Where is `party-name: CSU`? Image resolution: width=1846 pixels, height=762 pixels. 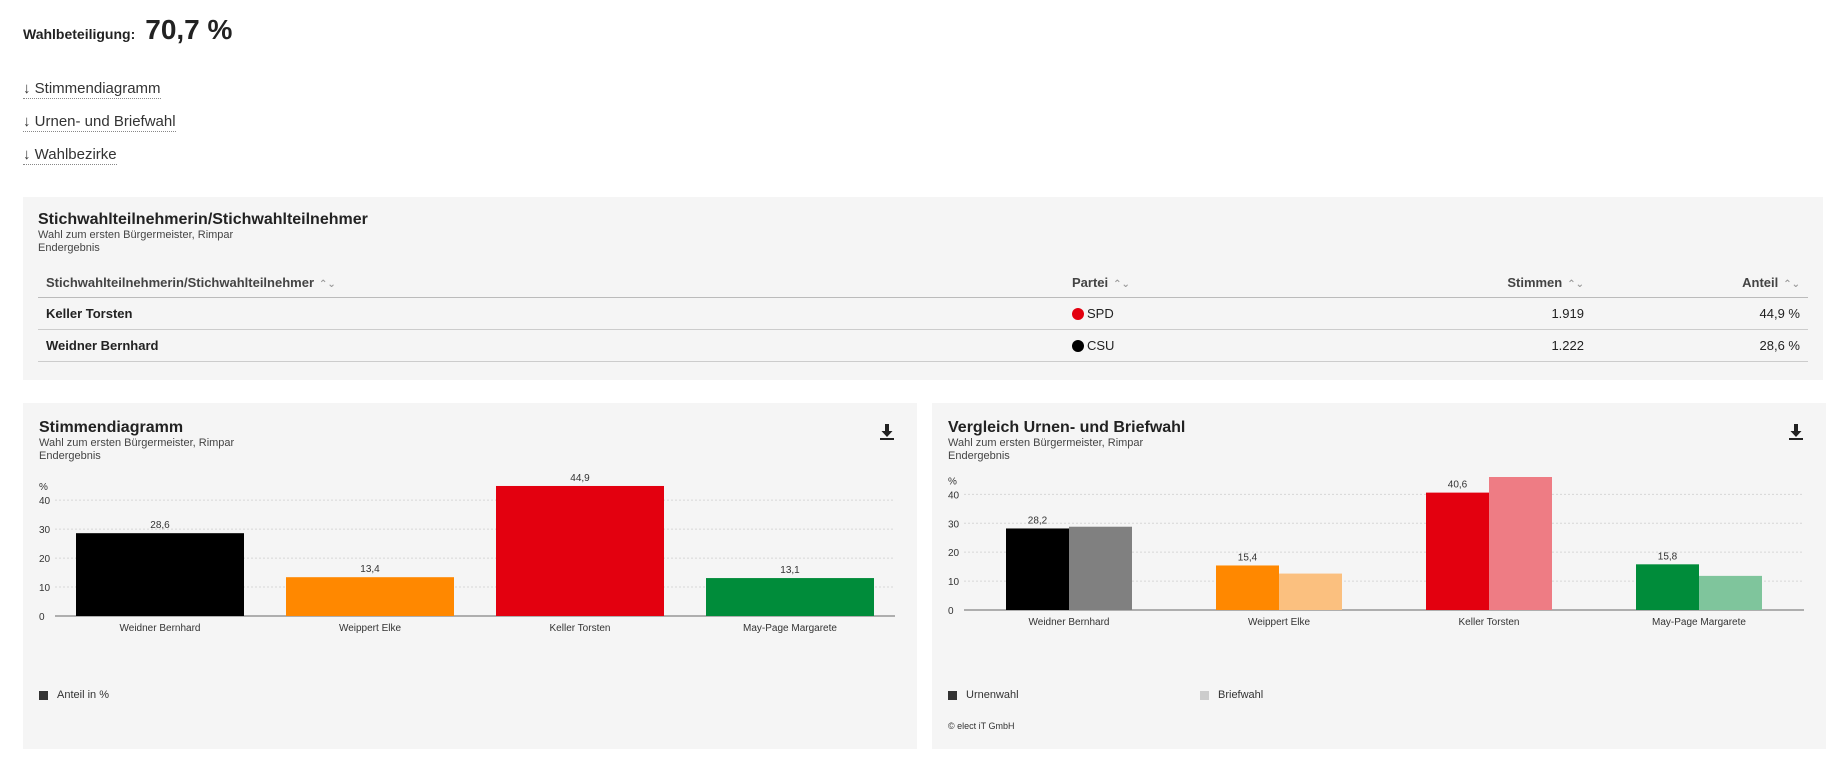 party-name: CSU is located at coordinates (1101, 345).